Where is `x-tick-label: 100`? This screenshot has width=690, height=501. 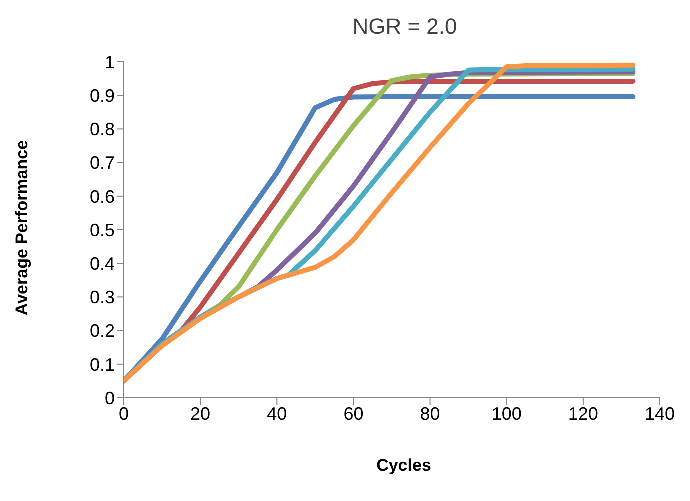
x-tick-label: 100 is located at coordinates (507, 414).